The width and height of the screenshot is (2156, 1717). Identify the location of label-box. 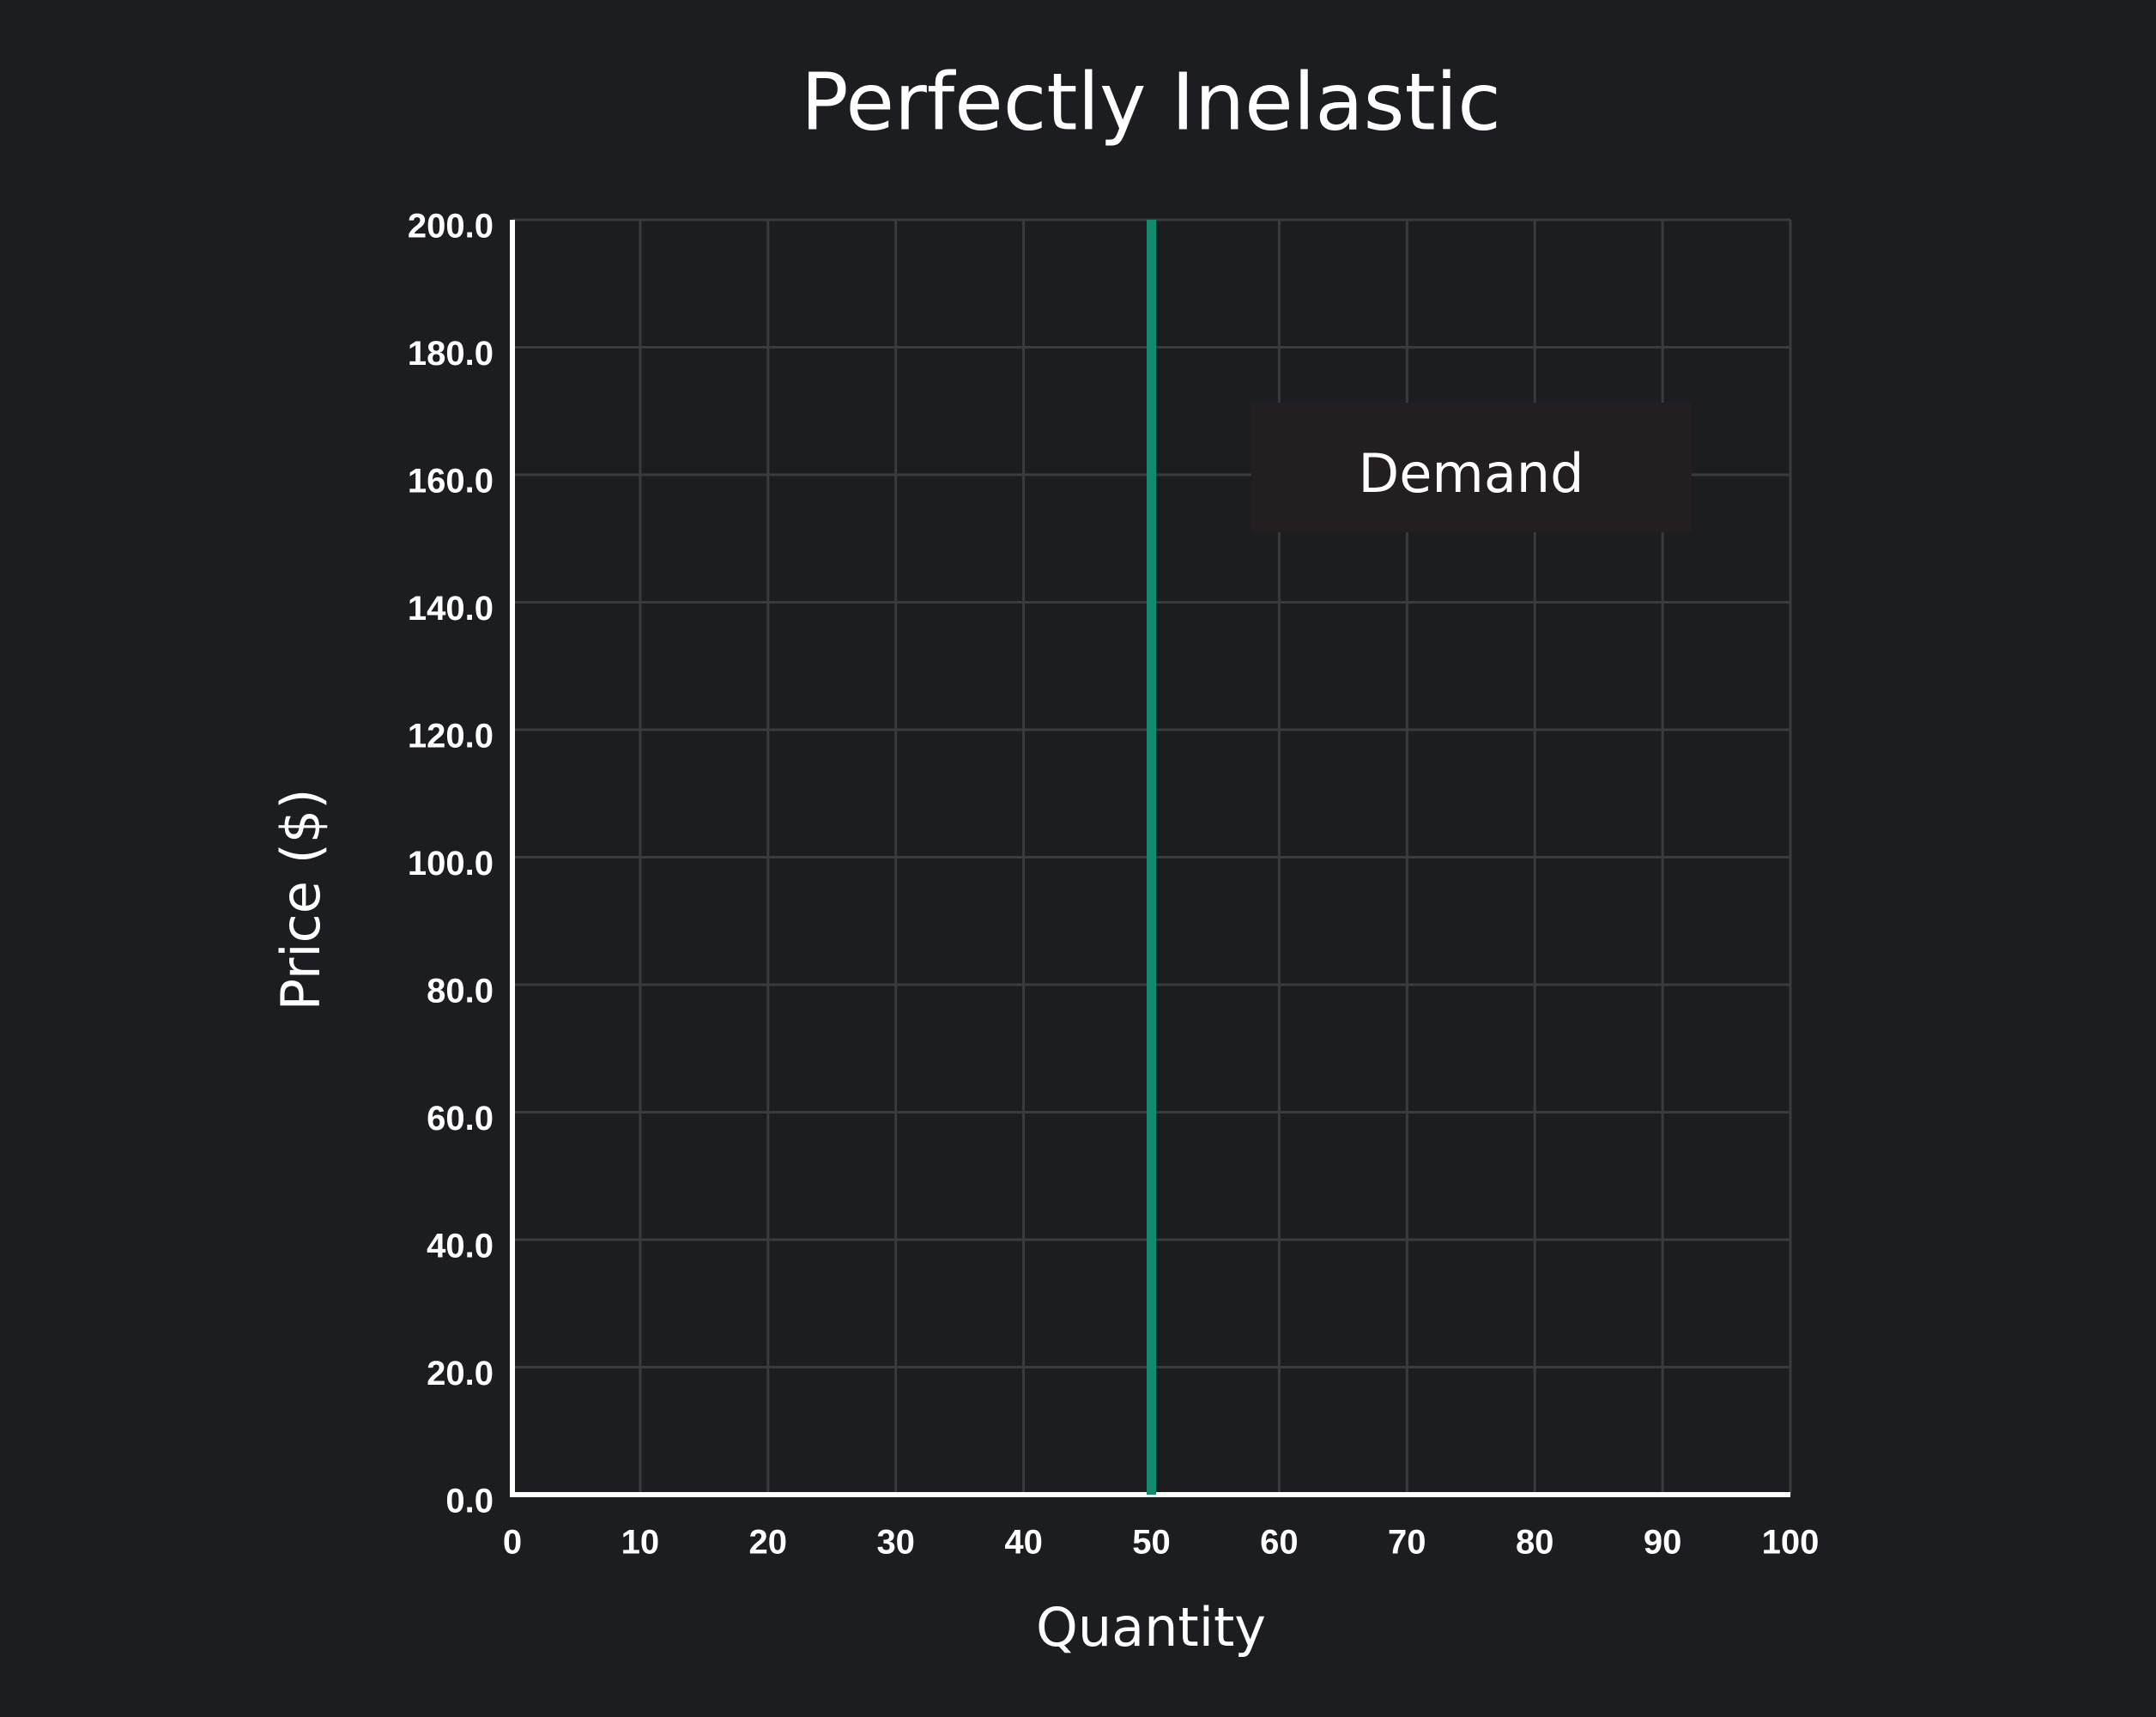
(1472, 467).